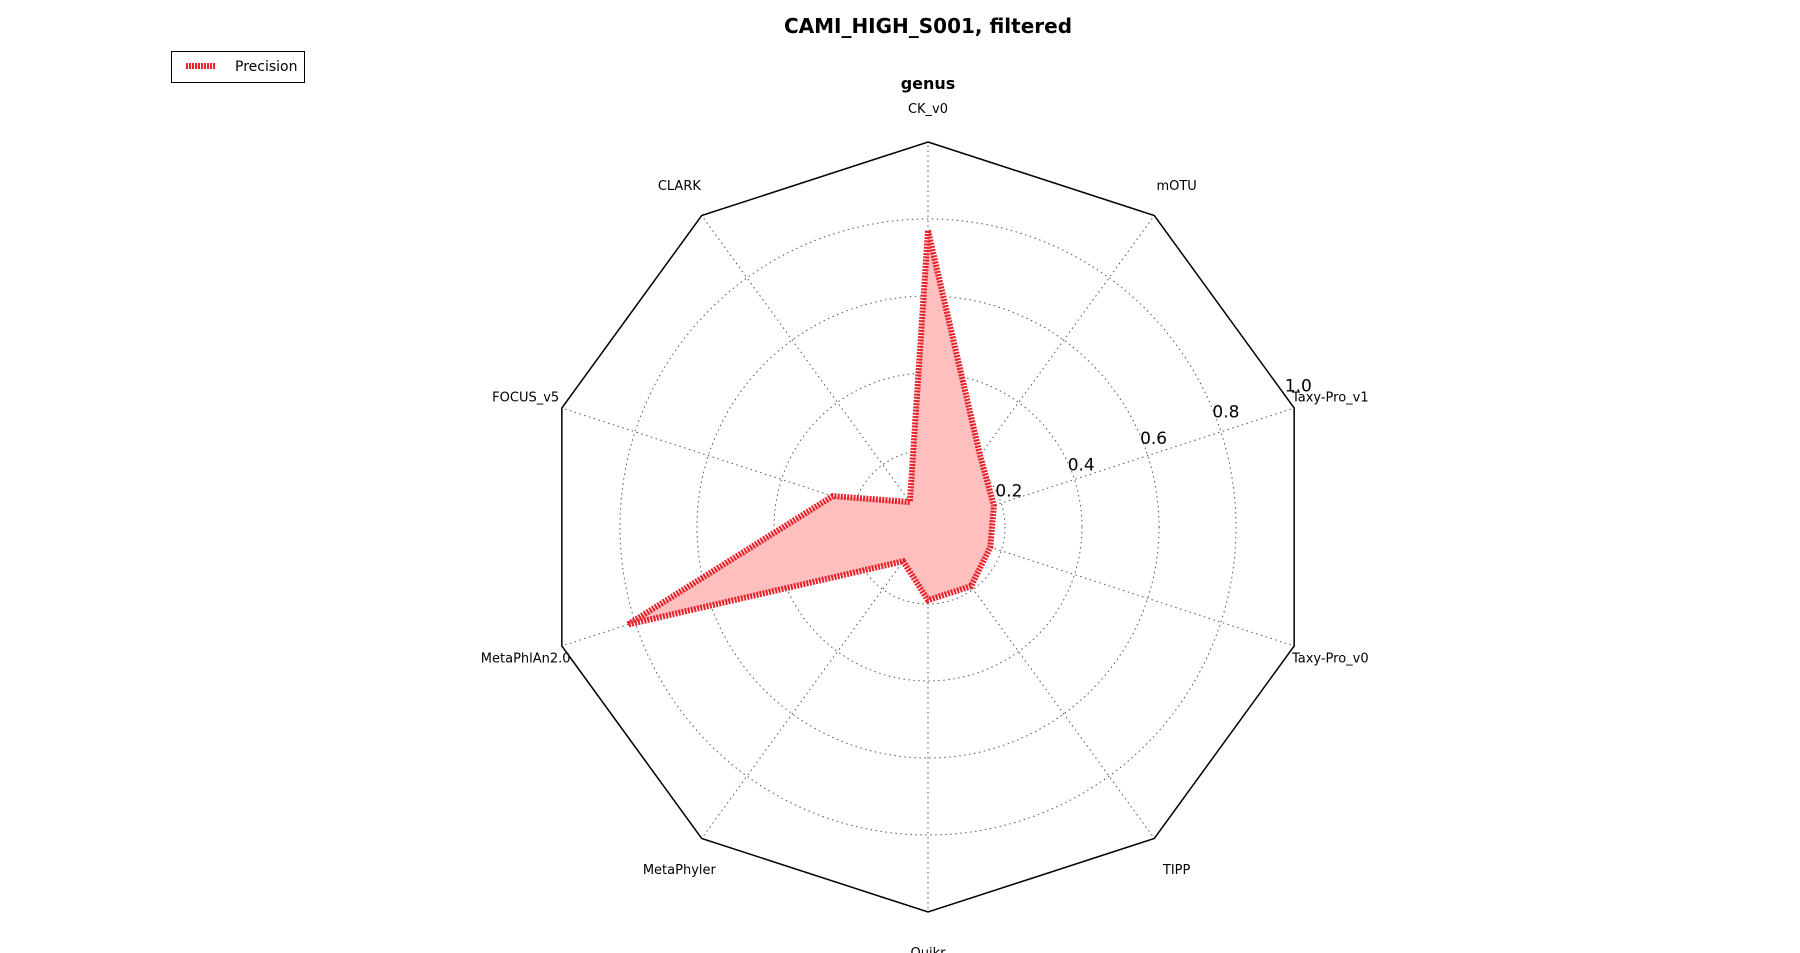  I want to click on tick-labels: 0.2 0.4 0.6 0.8 1.0, so click(1153, 438).